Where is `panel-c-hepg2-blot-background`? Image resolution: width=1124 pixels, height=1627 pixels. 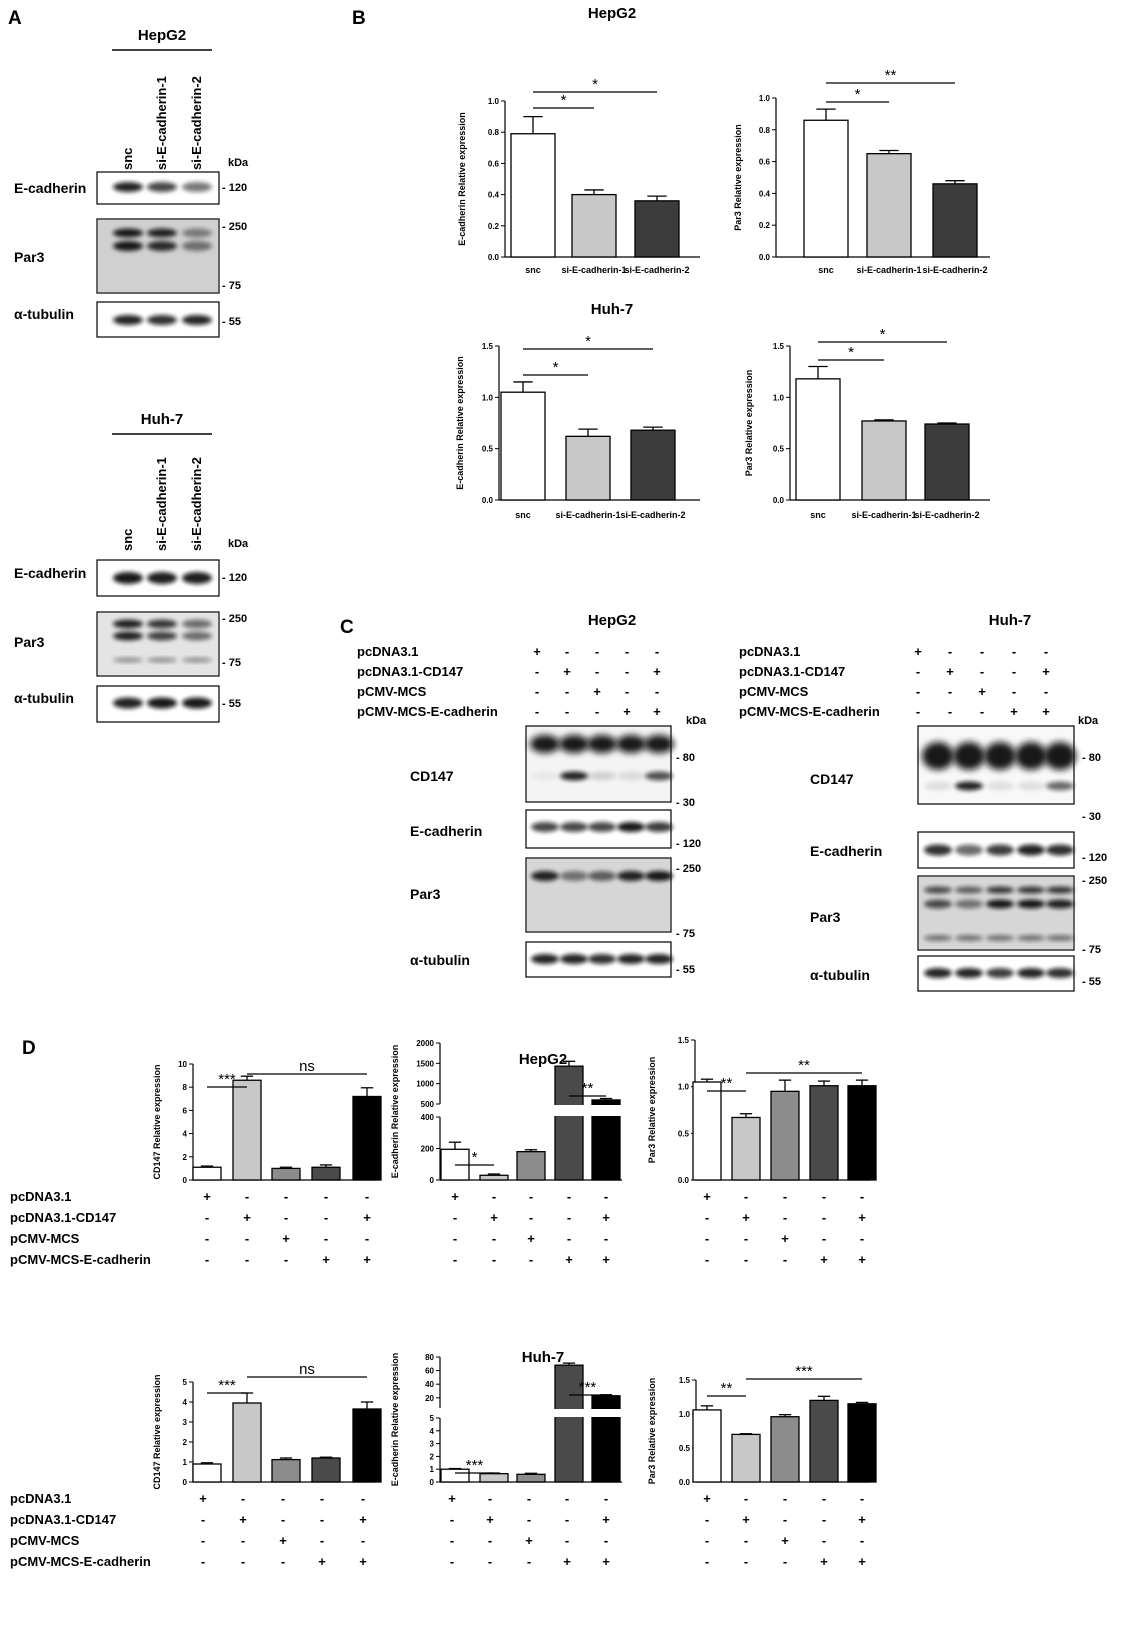
panel-c-hepg2-blot-background is located at coordinates (598, 895).